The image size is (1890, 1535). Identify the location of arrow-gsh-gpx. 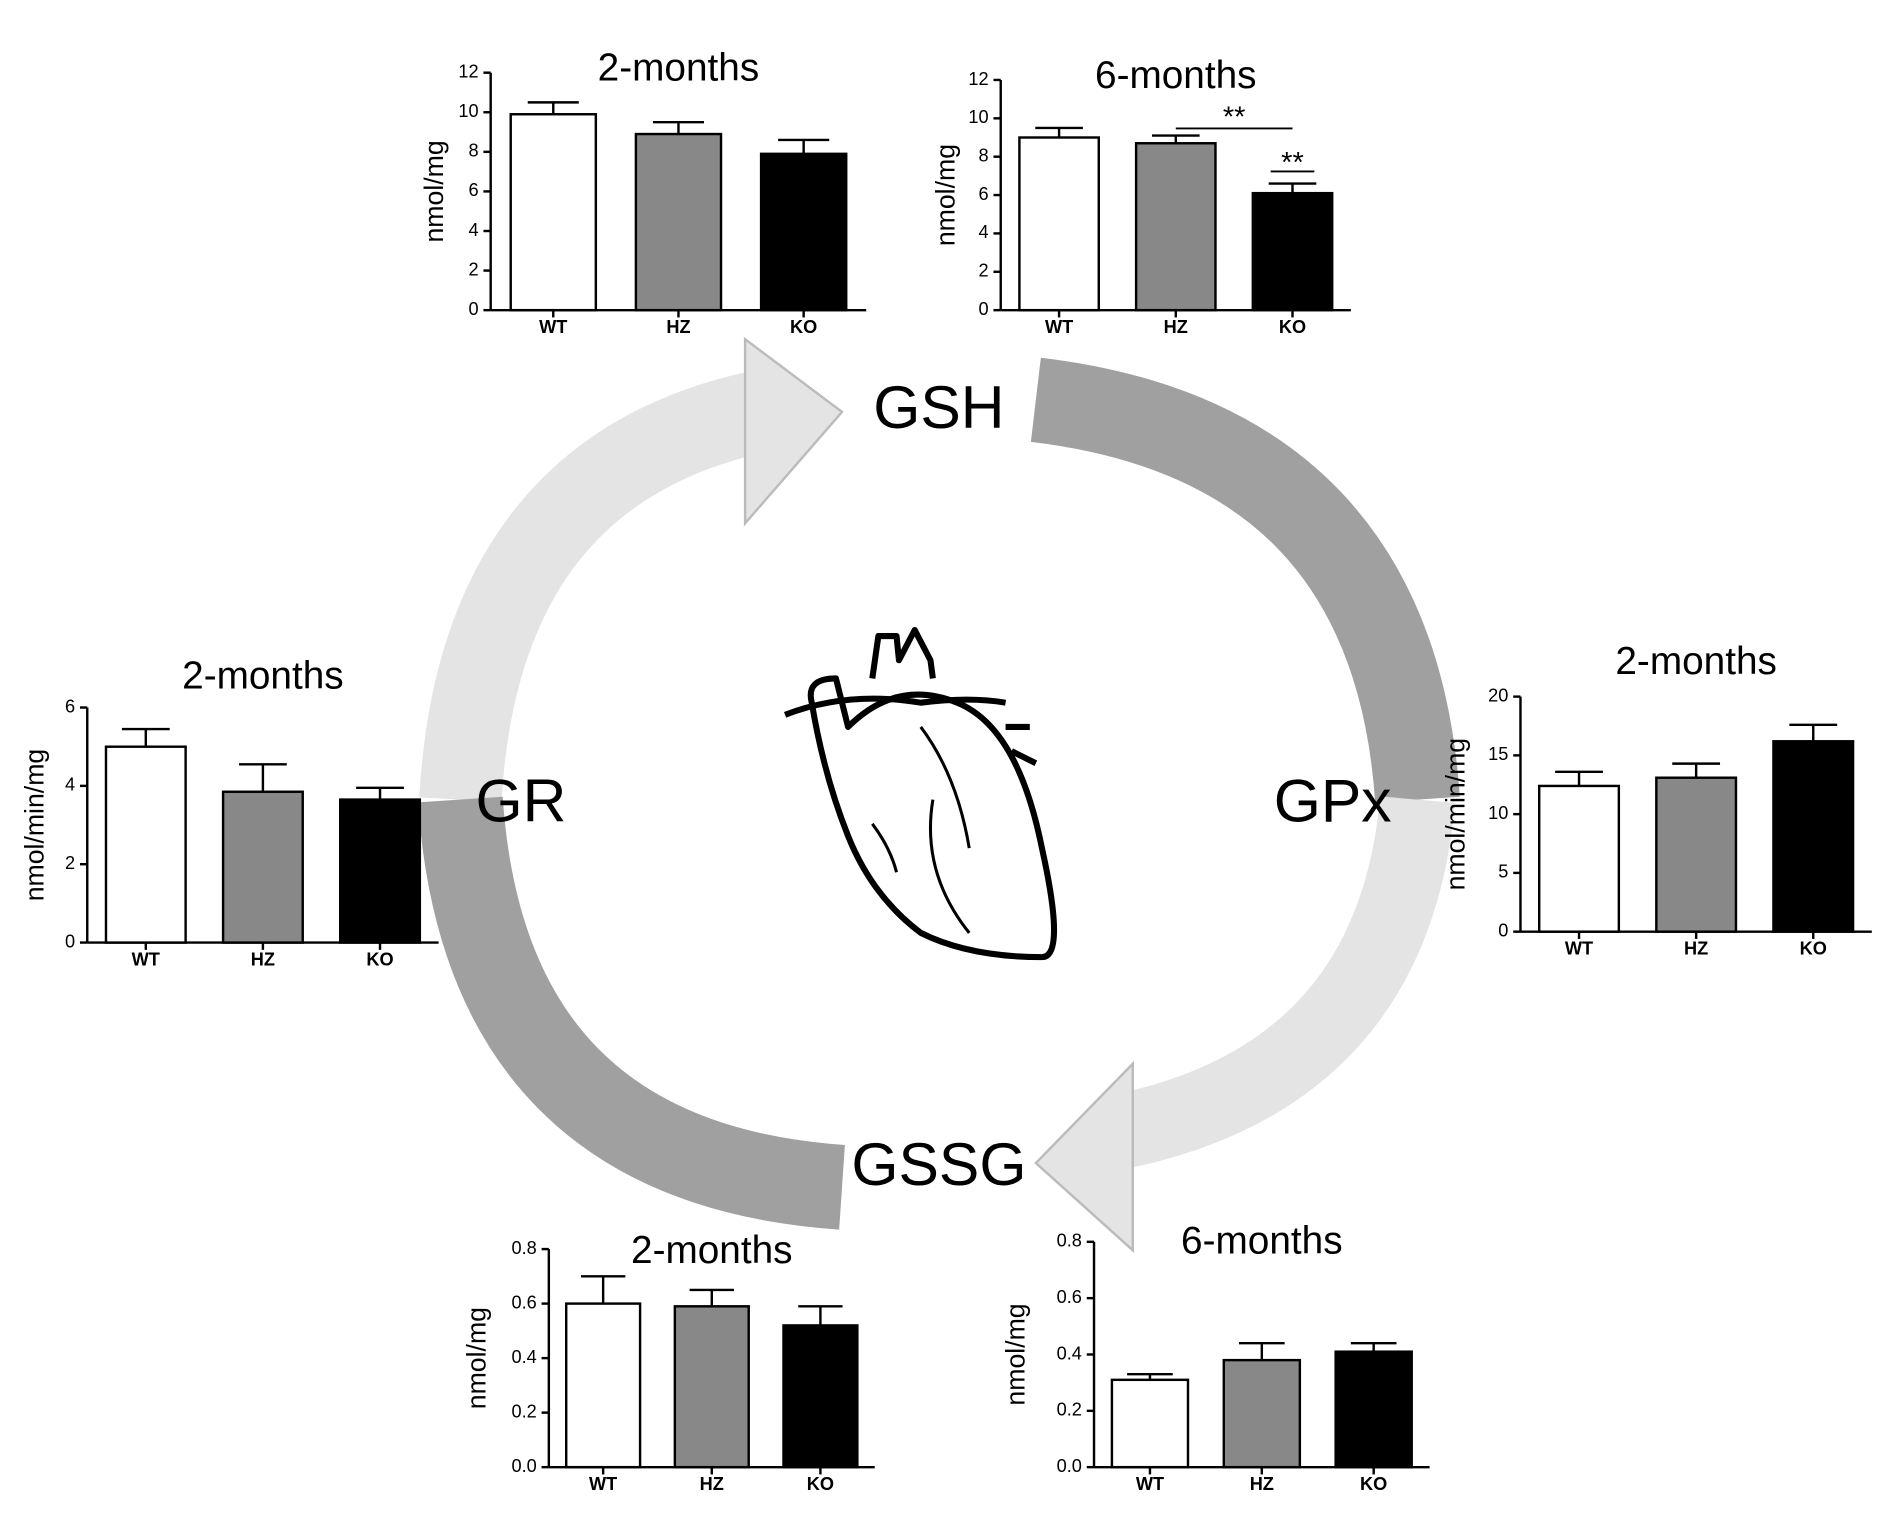
(1245, 580).